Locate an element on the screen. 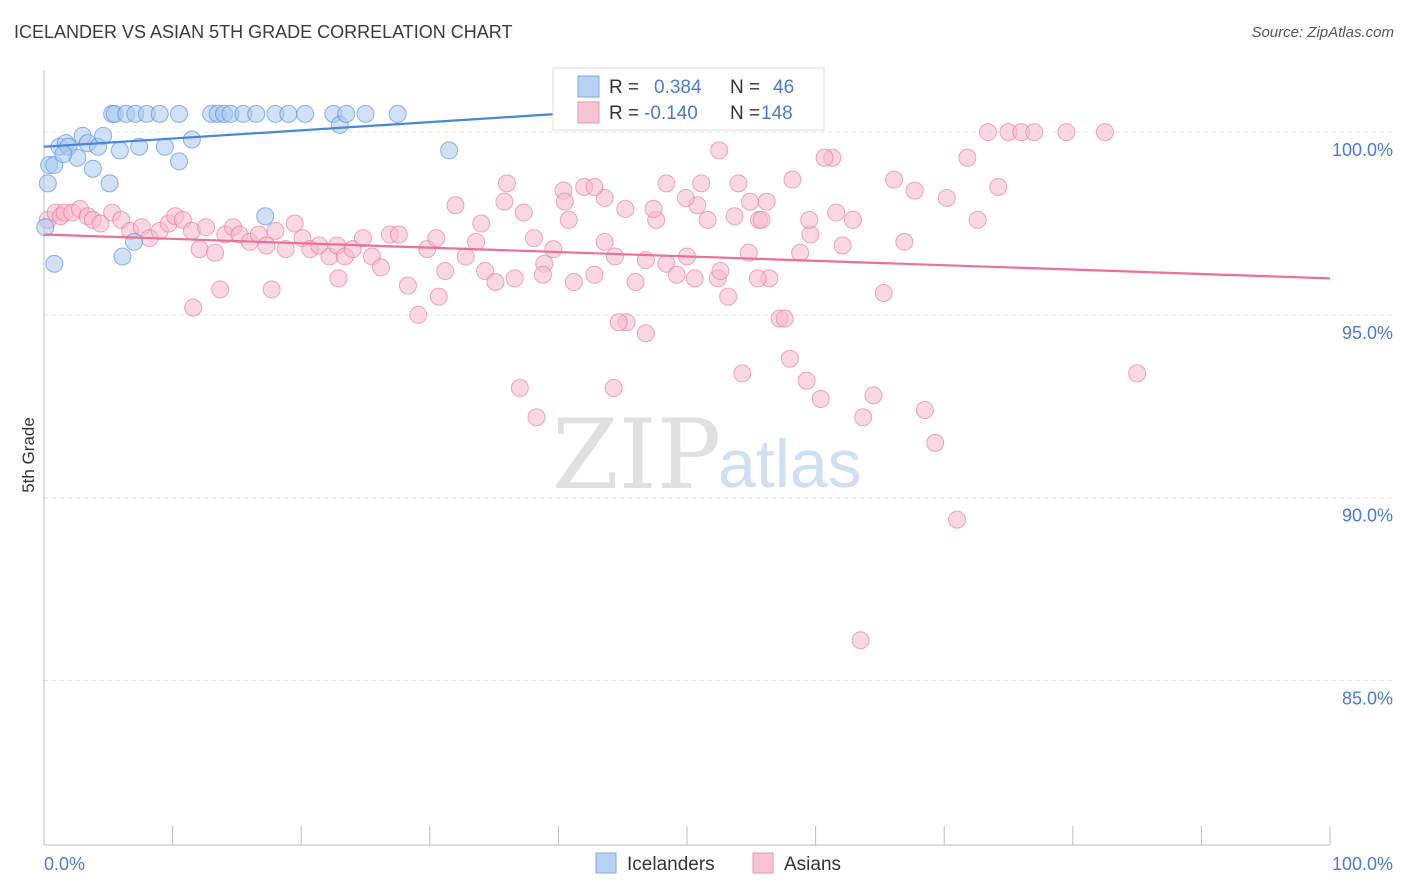  icelanders-trend-line is located at coordinates (301, 130).